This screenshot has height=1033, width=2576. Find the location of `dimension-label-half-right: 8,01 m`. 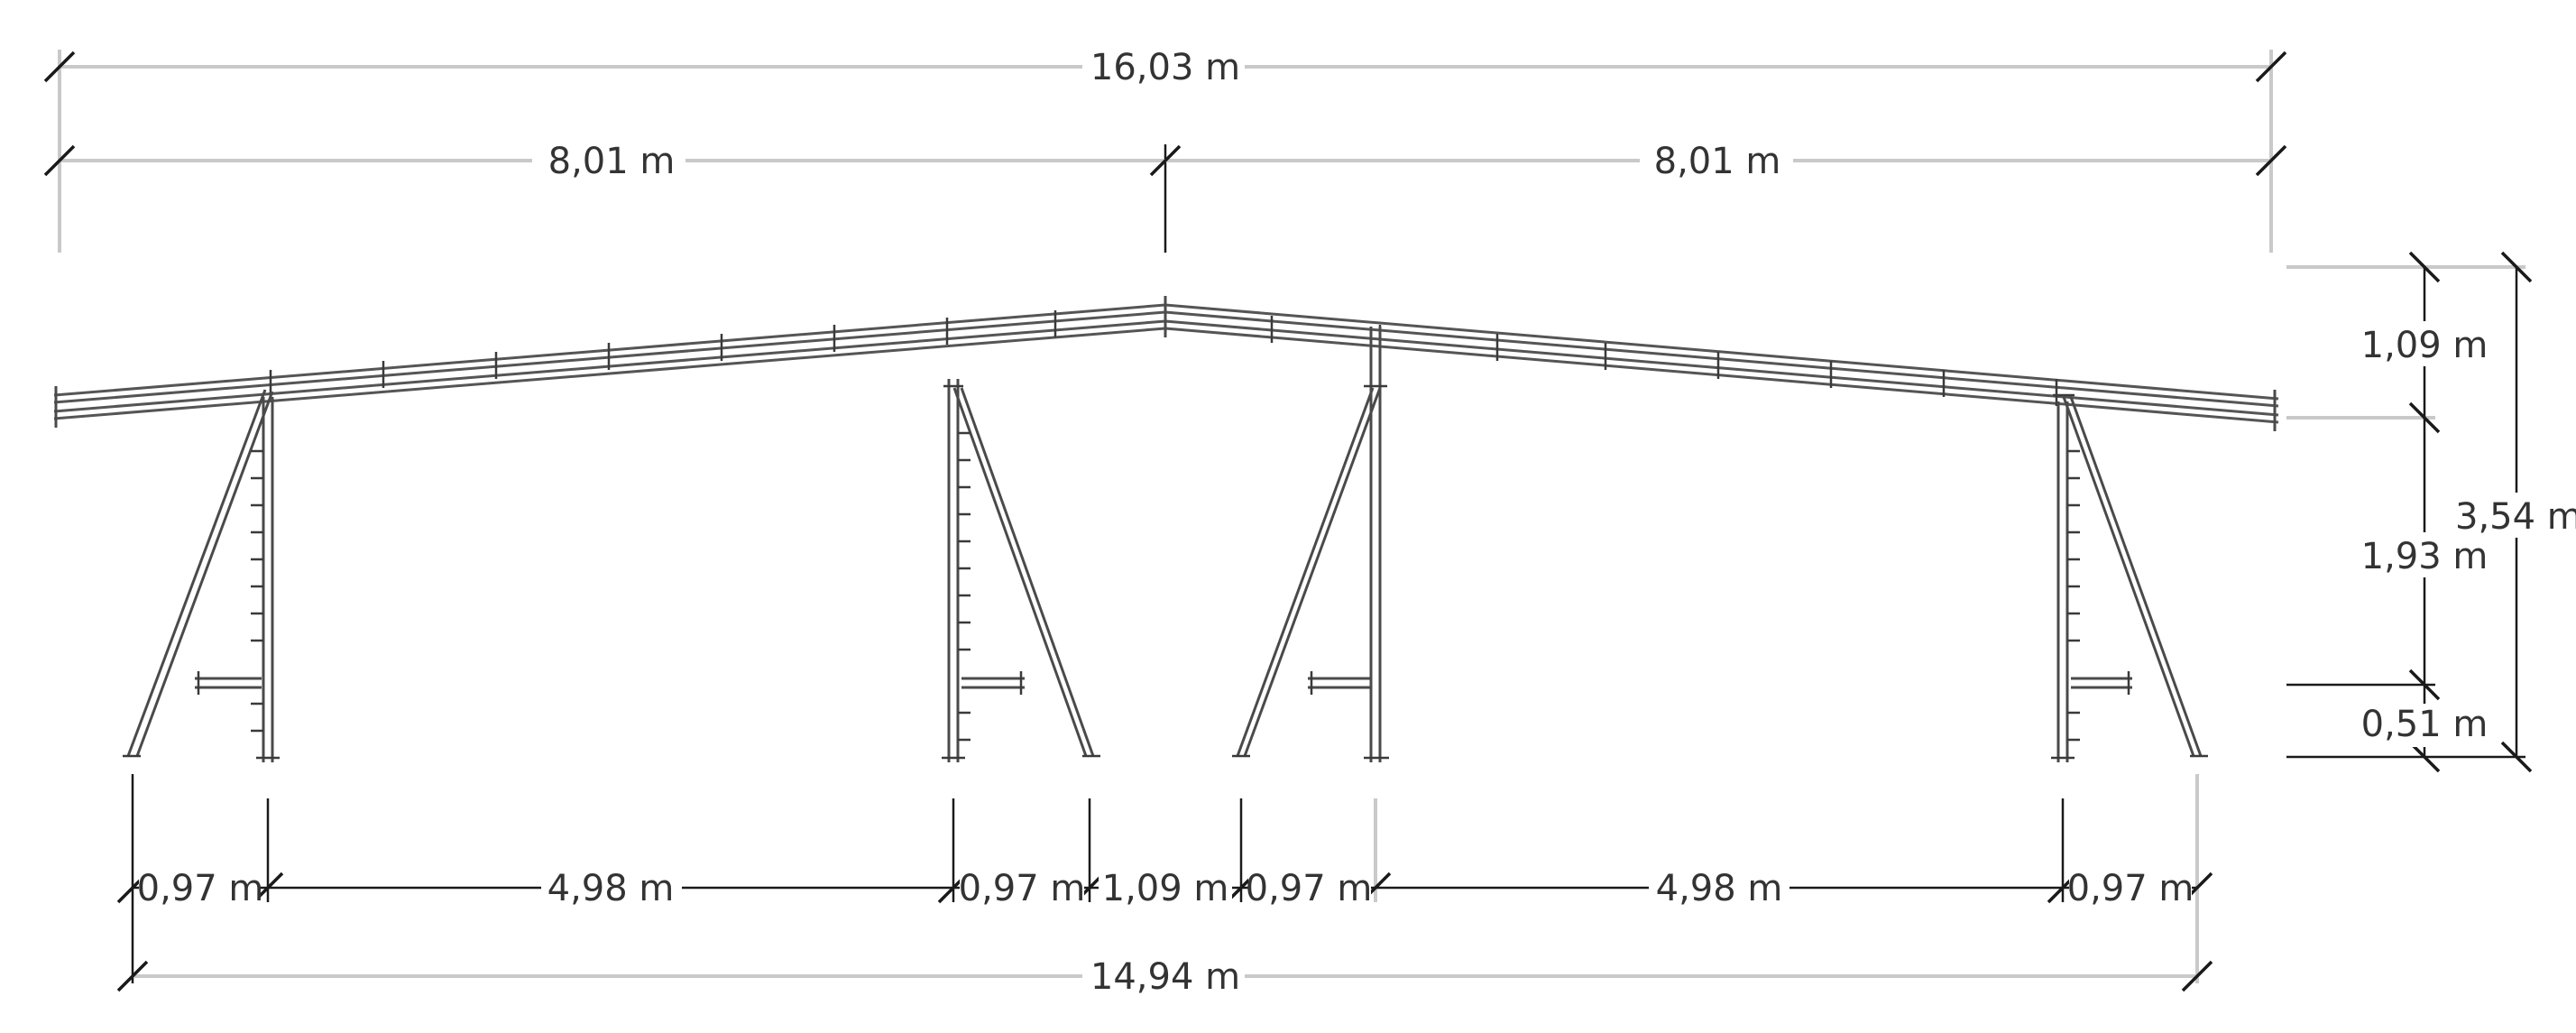

dimension-label-half-right: 8,01 m is located at coordinates (1717, 161).